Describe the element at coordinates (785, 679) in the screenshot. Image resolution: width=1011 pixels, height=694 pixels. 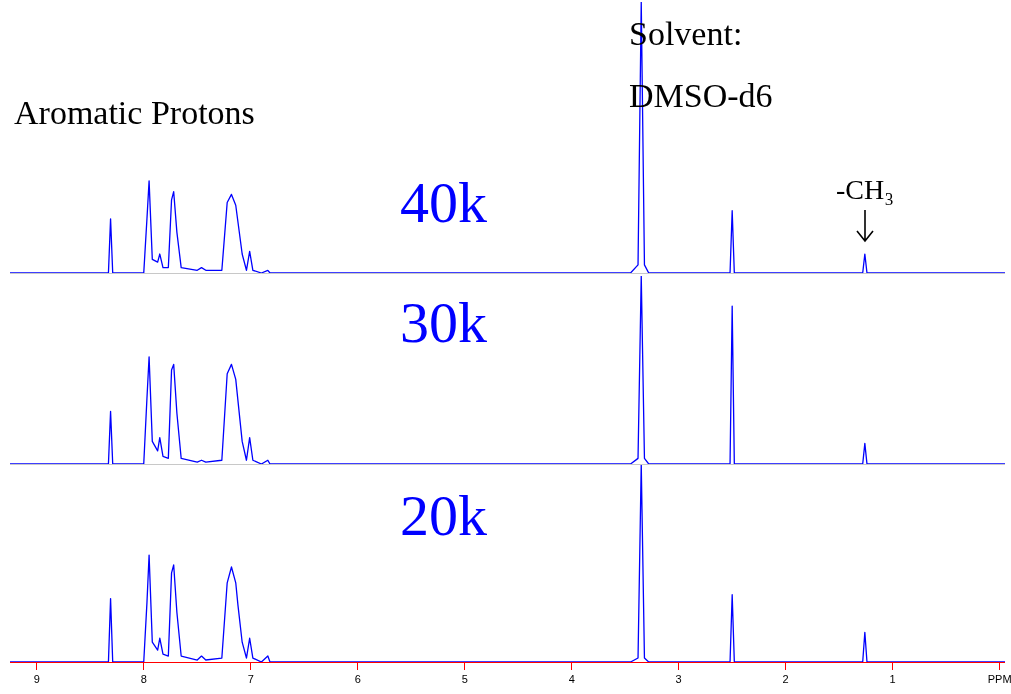
I see `x-tick-label: 2` at that location.